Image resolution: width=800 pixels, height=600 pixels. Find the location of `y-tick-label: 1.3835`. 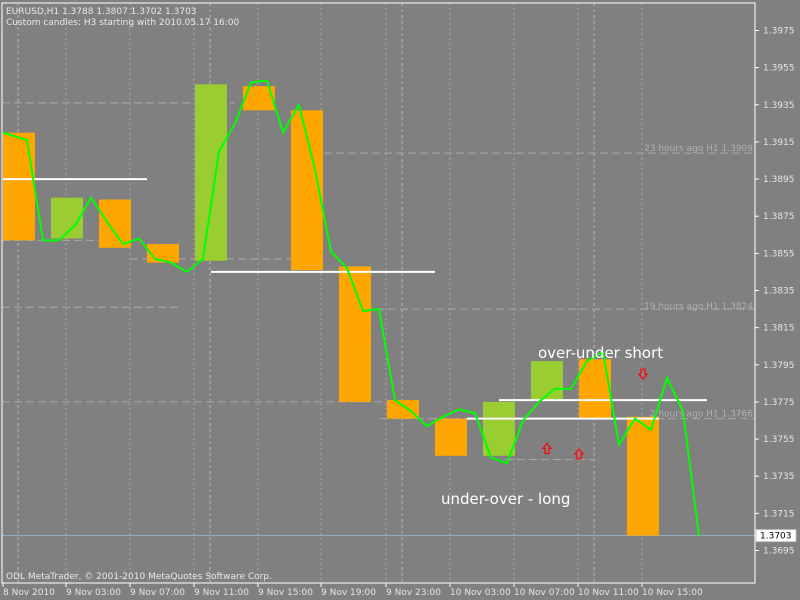

y-tick-label: 1.3835 is located at coordinates (779, 292).